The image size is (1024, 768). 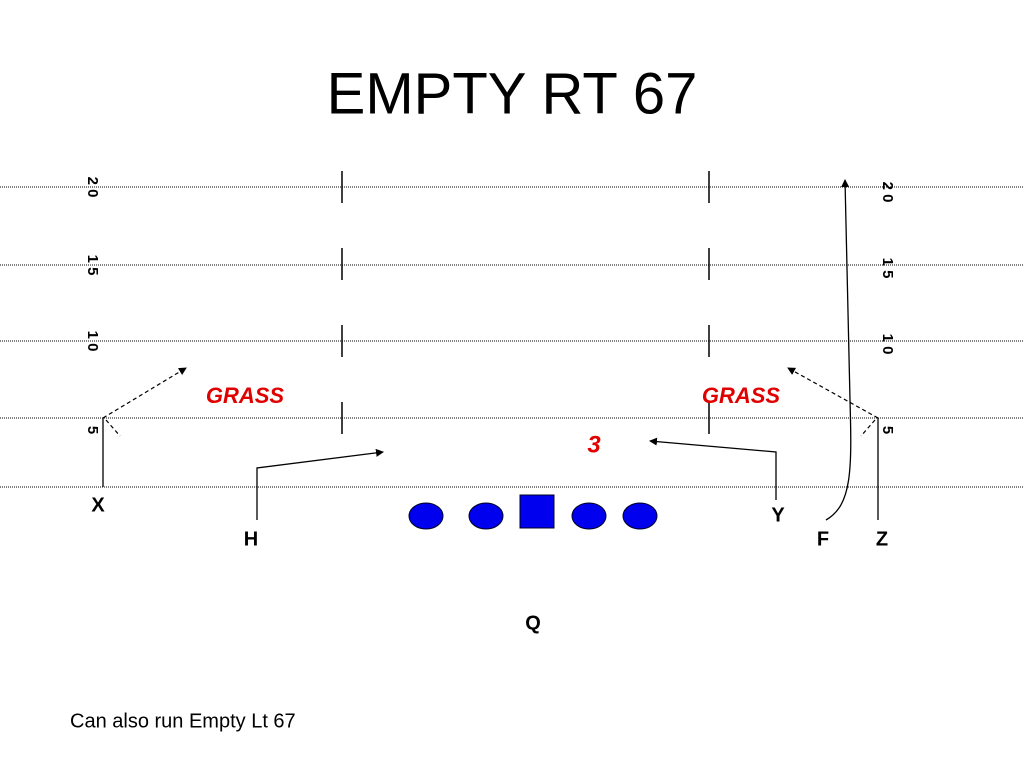 What do you see at coordinates (533, 512) in the screenshot?
I see `offensive-line` at bounding box center [533, 512].